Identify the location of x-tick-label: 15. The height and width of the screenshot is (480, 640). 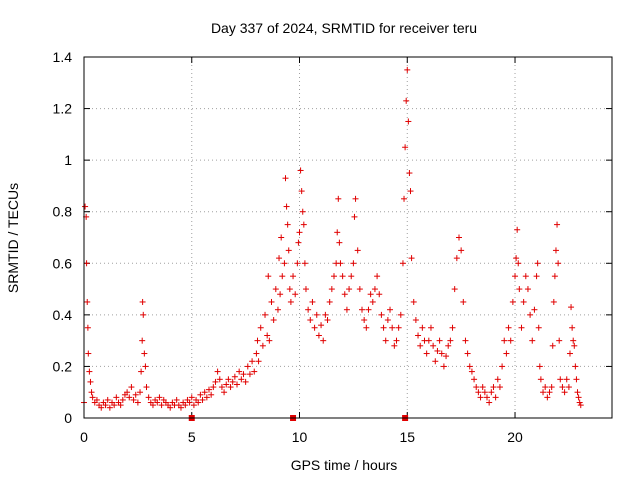
(407, 437).